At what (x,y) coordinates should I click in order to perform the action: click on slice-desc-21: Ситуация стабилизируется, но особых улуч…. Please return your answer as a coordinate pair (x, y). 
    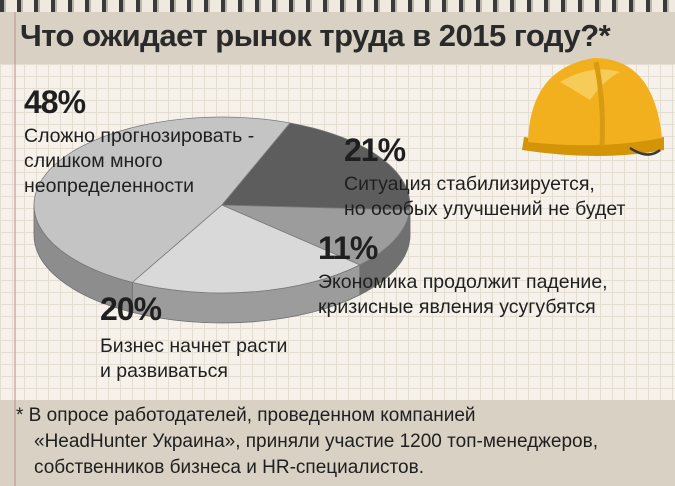
    Looking at the image, I should click on (485, 197).